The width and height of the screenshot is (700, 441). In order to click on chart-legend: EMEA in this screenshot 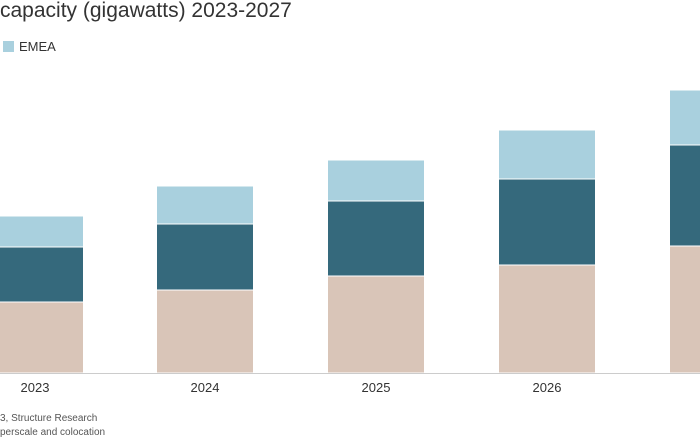, I will do `click(28, 46)`.